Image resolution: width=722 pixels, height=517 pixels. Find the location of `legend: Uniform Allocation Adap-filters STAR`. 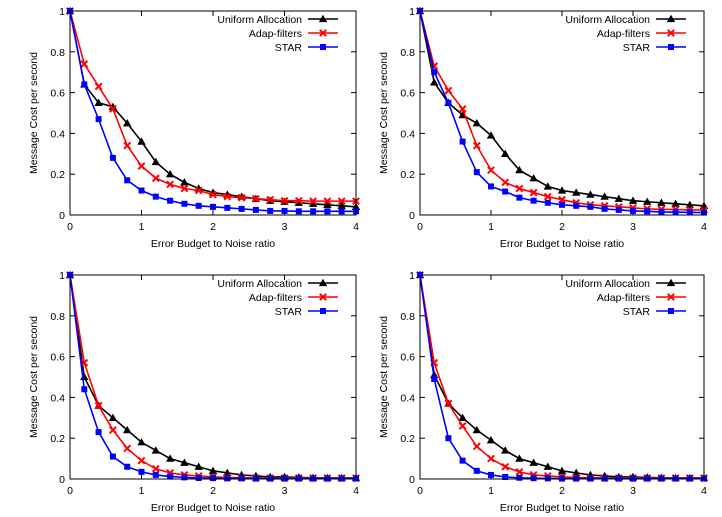

legend: Uniform Allocation Adap-filters STAR is located at coordinates (625, 34).